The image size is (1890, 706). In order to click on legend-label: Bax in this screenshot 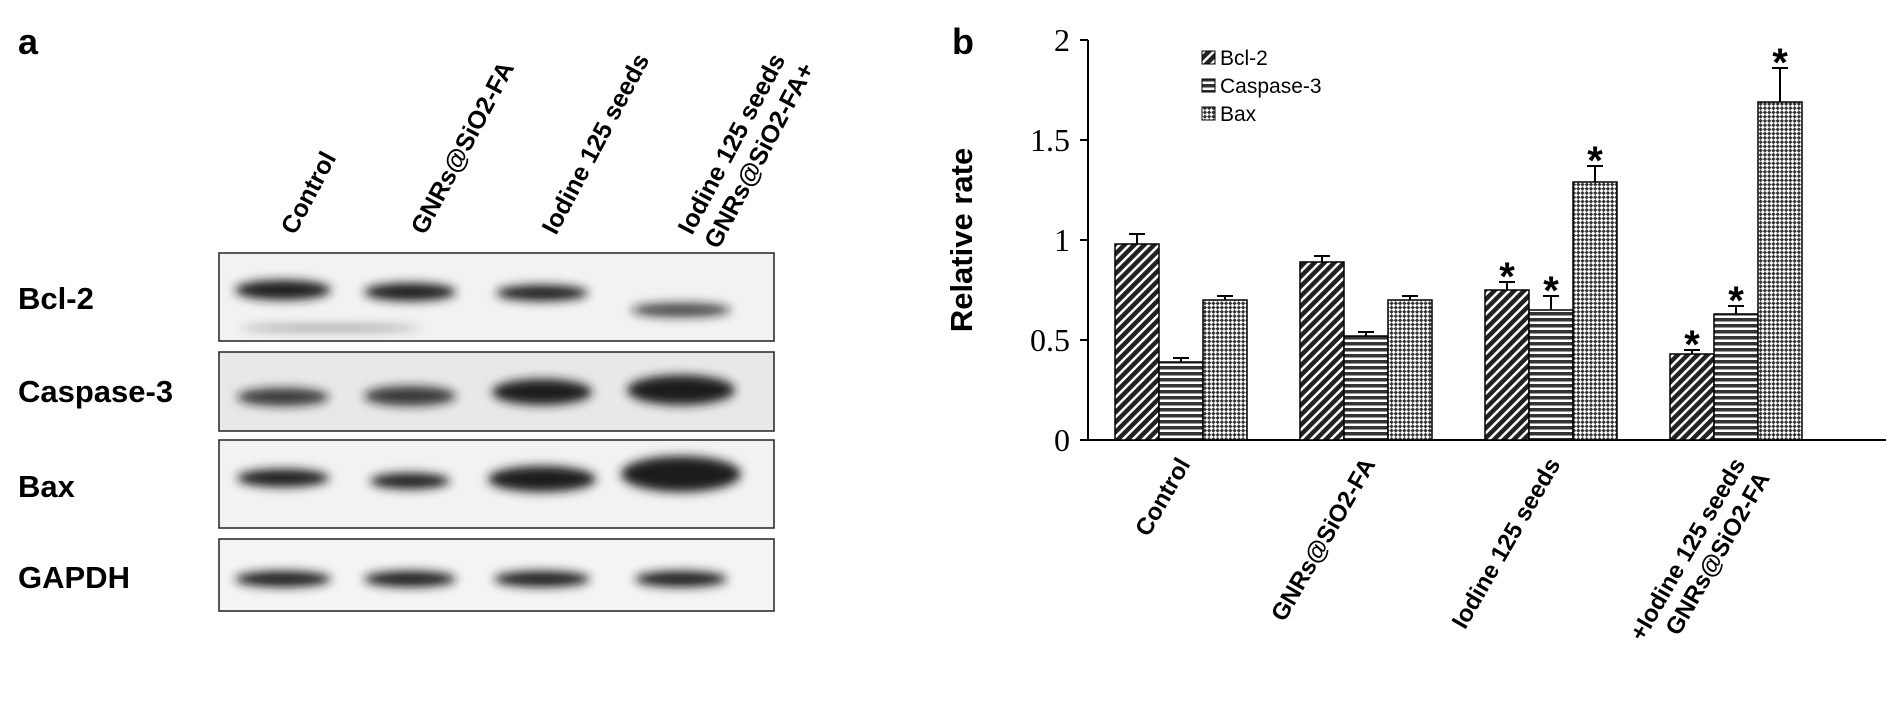, I will do `click(1238, 114)`.